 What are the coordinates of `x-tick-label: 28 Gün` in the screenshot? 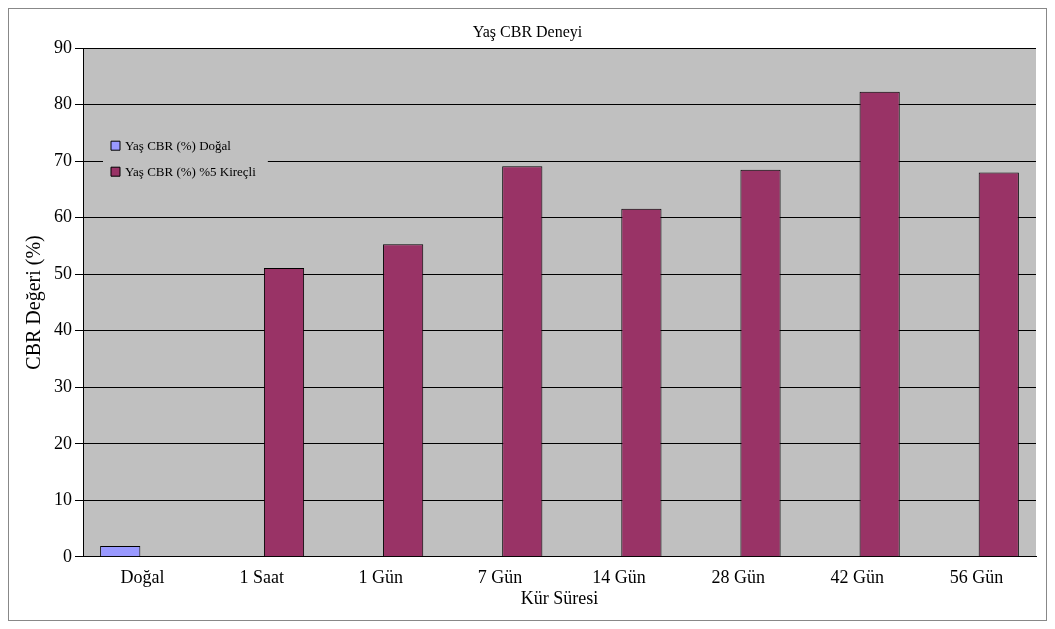 It's located at (738, 577).